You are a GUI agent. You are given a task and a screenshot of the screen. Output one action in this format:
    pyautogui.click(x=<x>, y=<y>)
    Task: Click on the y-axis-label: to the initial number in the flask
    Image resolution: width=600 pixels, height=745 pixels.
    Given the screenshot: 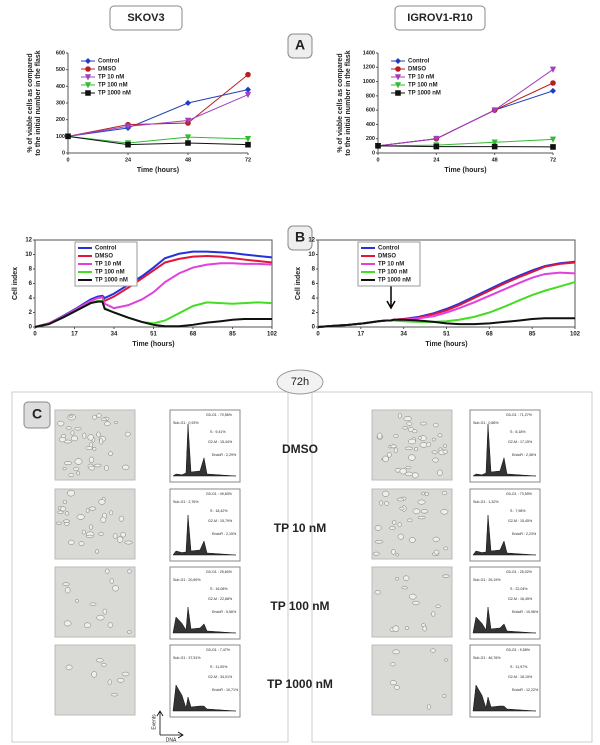 What is the action you would take?
    pyautogui.click(x=38, y=103)
    